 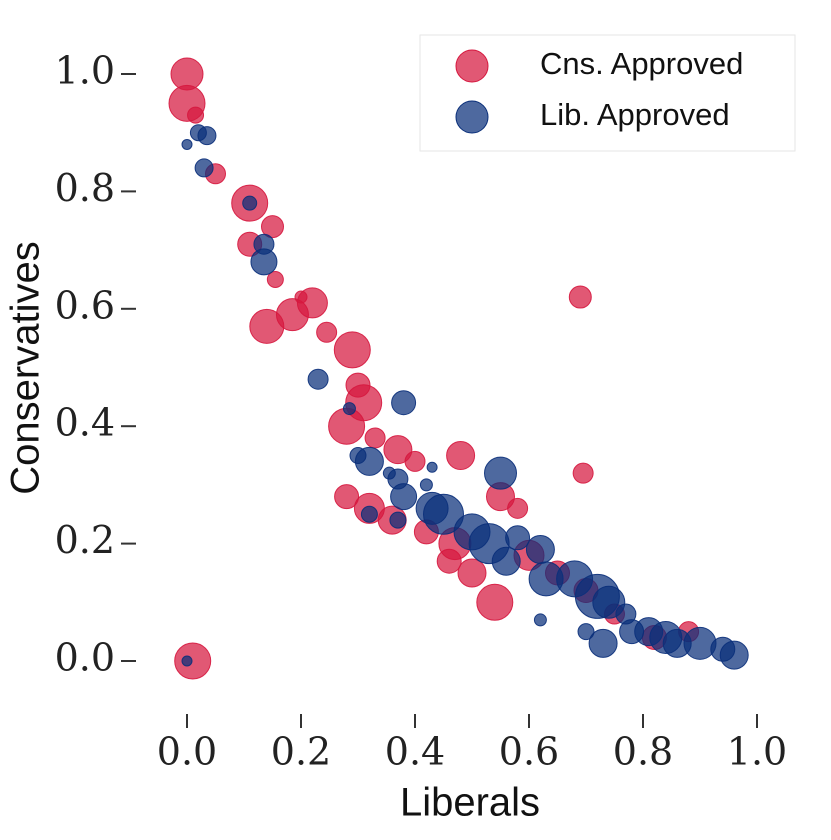 I want to click on y-tick-label: 0.4, so click(x=85, y=423).